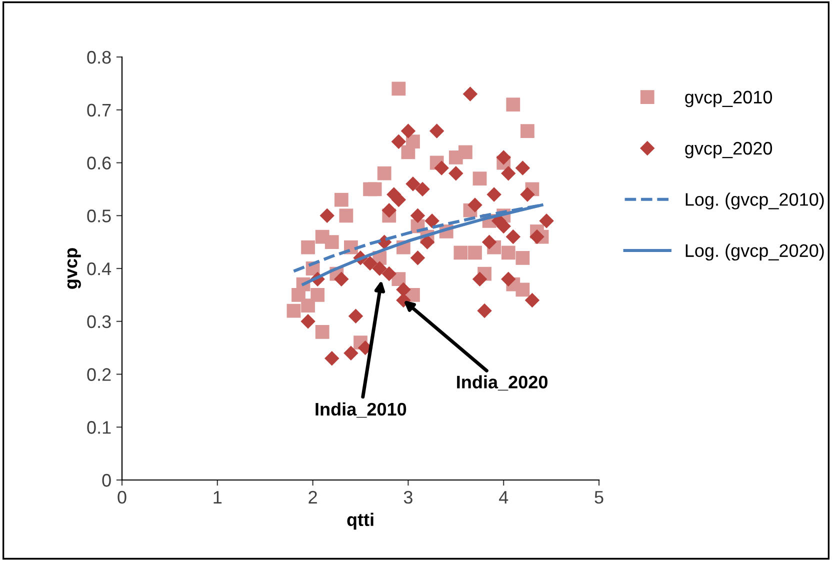 This screenshot has width=832, height=561. What do you see at coordinates (99, 110) in the screenshot?
I see `y-tick-label: 0.7` at bounding box center [99, 110].